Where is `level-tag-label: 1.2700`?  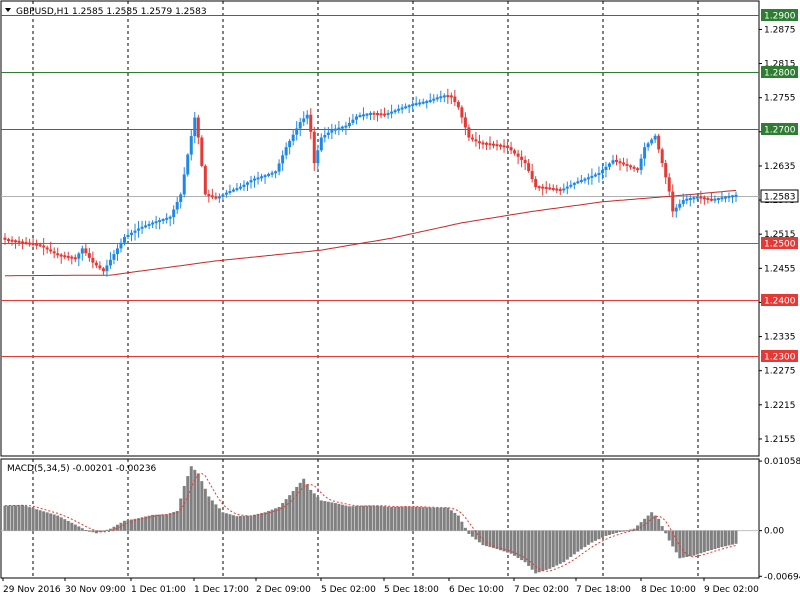 level-tag-label: 1.2700 is located at coordinates (780, 131).